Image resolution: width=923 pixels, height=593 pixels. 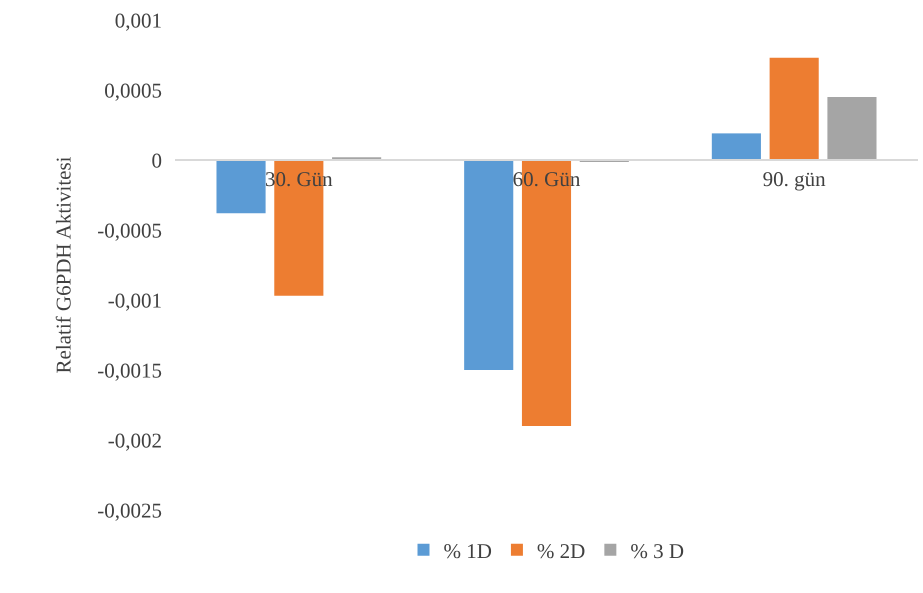 I want to click on y-tick-label: 0, so click(x=157, y=160).